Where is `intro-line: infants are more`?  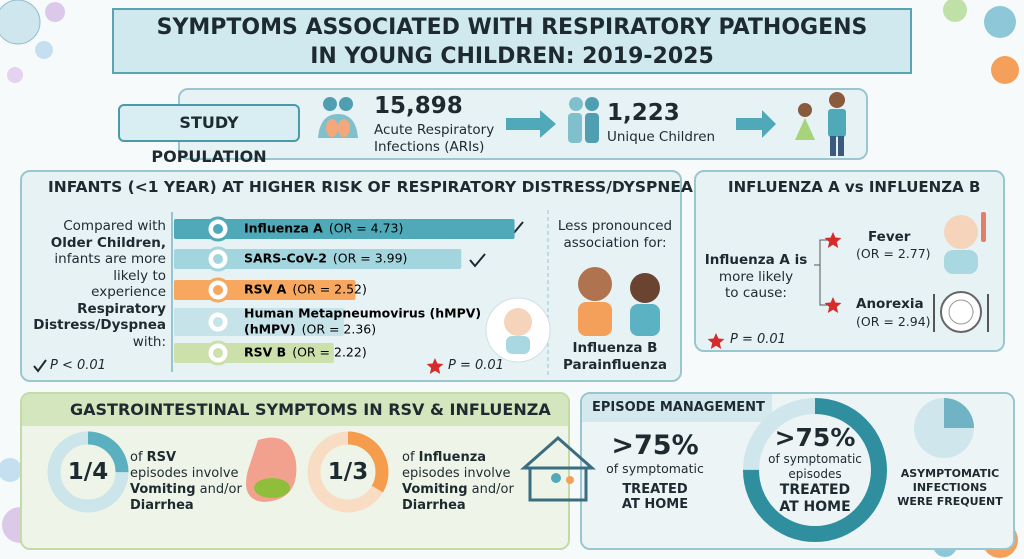 intro-line: infants are more is located at coordinates (110, 259).